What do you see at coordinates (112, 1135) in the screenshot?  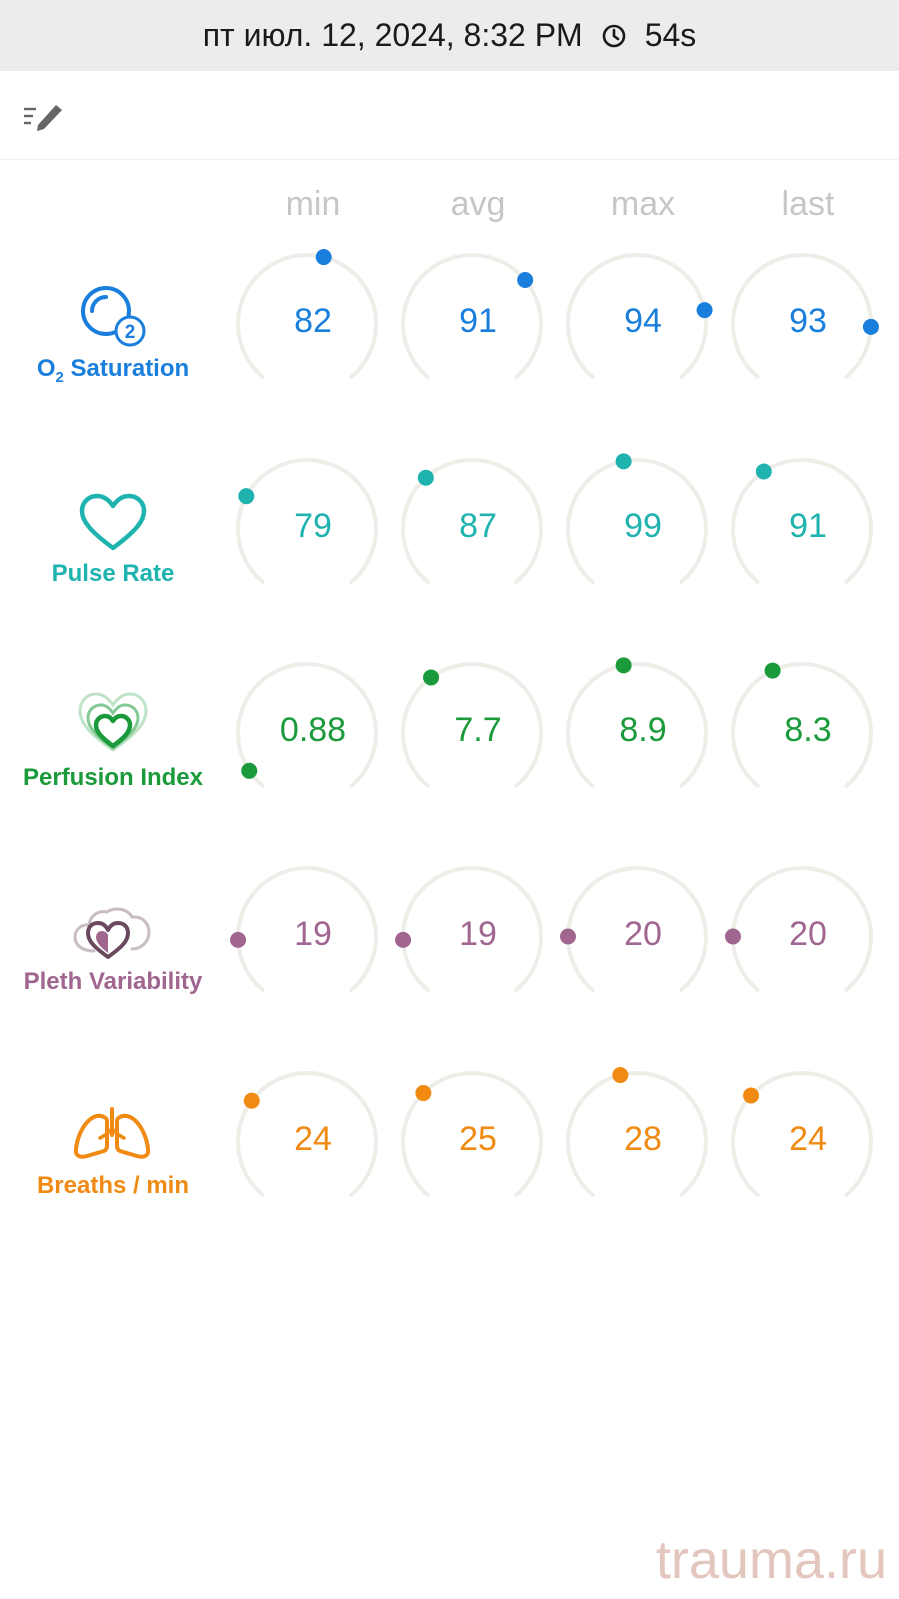 I see `lungs-icon` at bounding box center [112, 1135].